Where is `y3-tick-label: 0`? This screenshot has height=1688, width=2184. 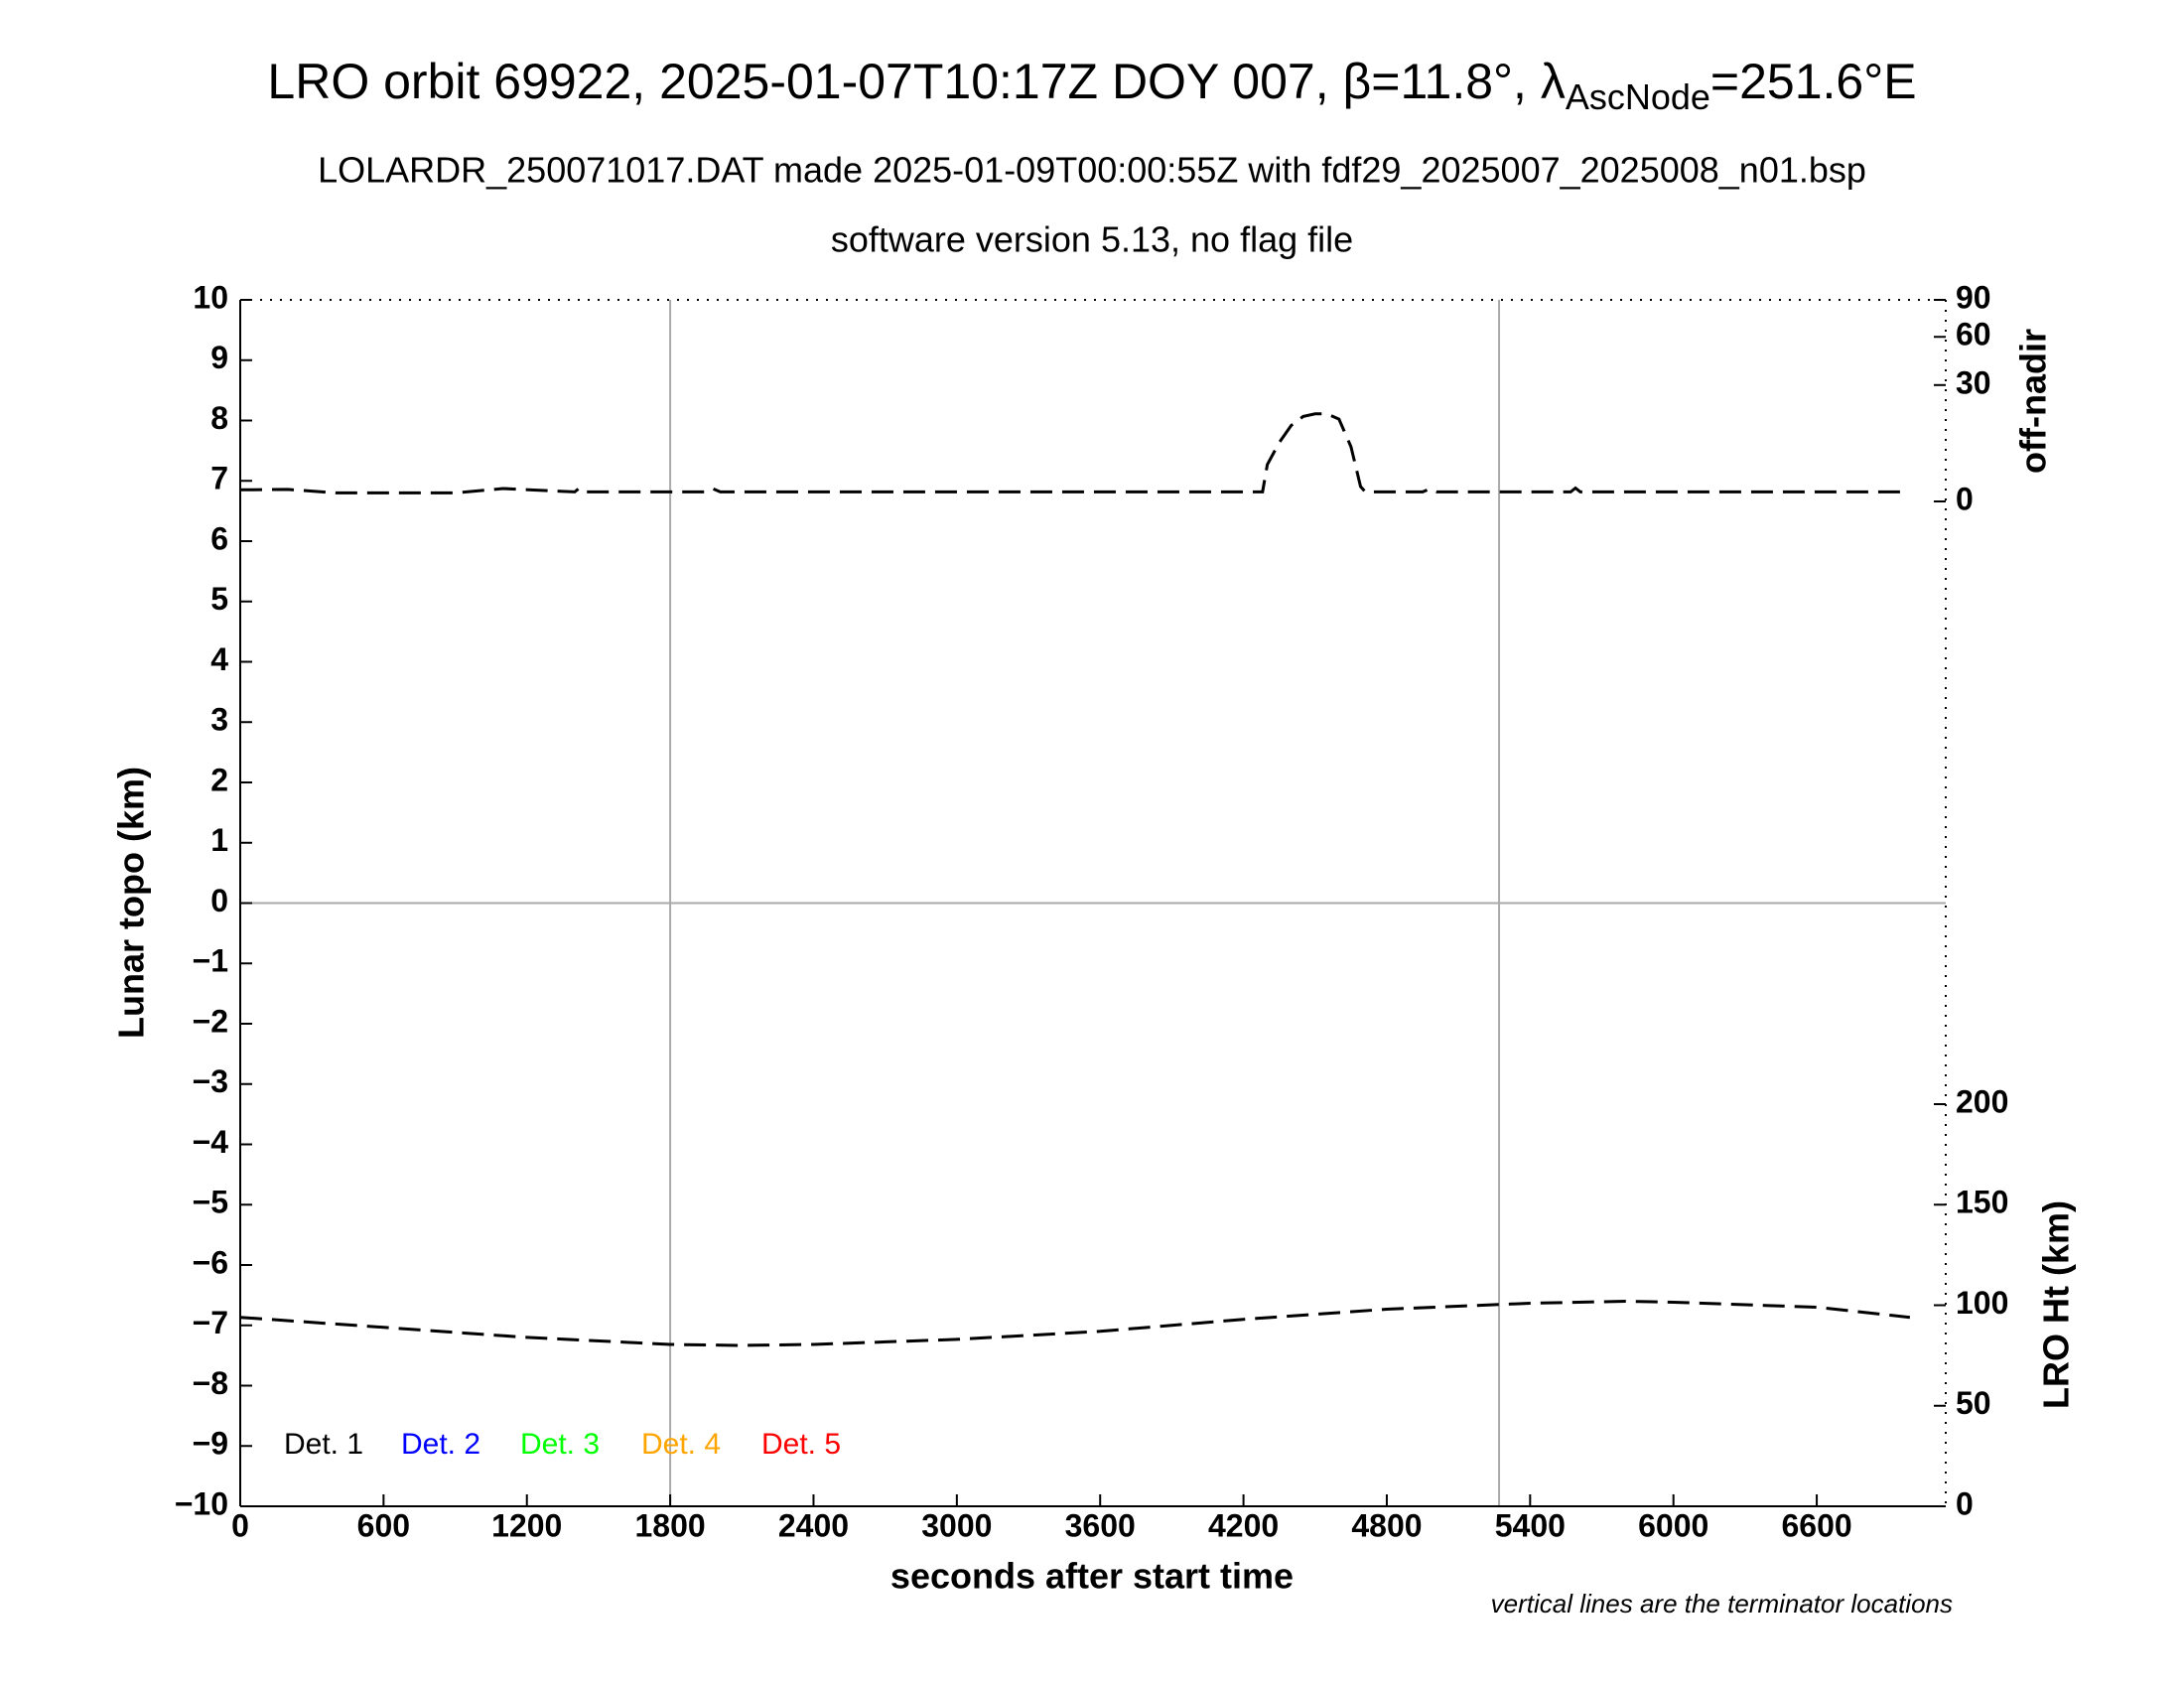
y3-tick-label: 0 is located at coordinates (1965, 1503).